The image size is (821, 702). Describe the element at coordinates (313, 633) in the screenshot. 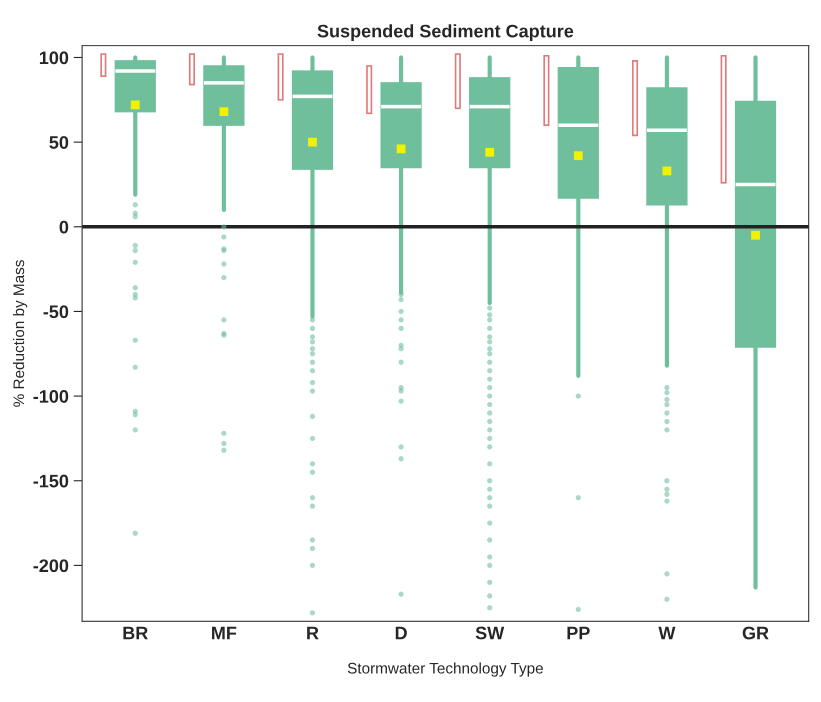

I see `x-tick-label: R` at that location.